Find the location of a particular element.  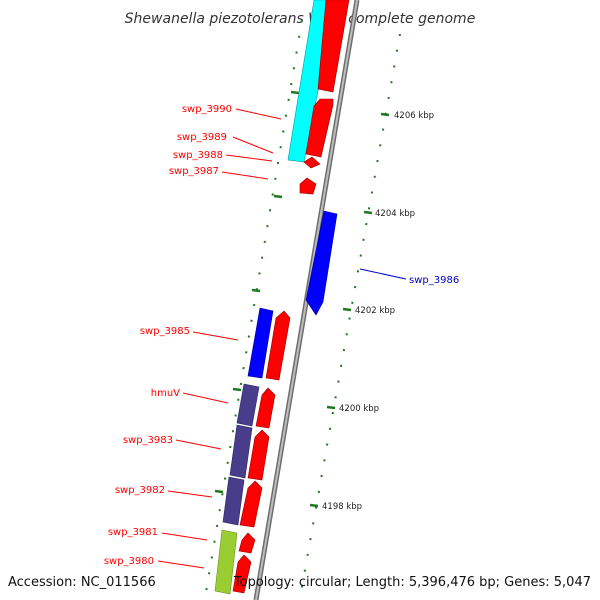

cog-feature-blue is located at coordinates (260, 343).